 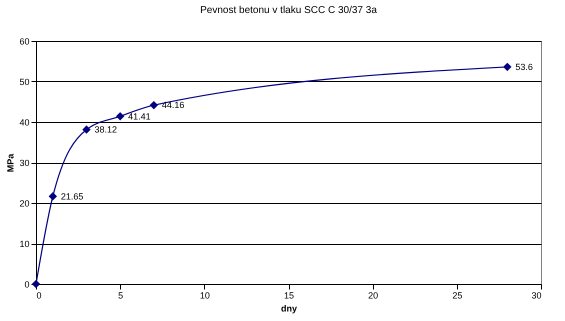 I want to click on data-label: 41.41, so click(x=139, y=116).